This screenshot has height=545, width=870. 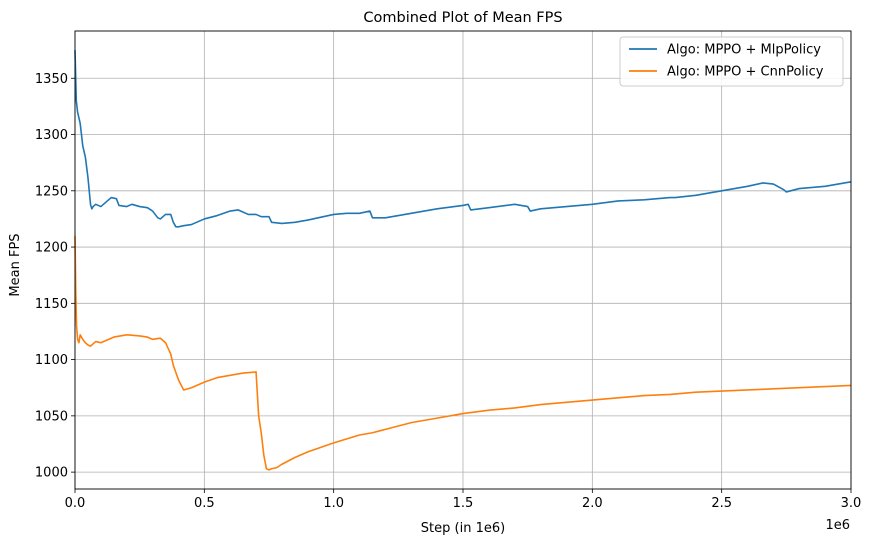 What do you see at coordinates (333, 503) in the screenshot?
I see `x-tick-label: 1.0` at bounding box center [333, 503].